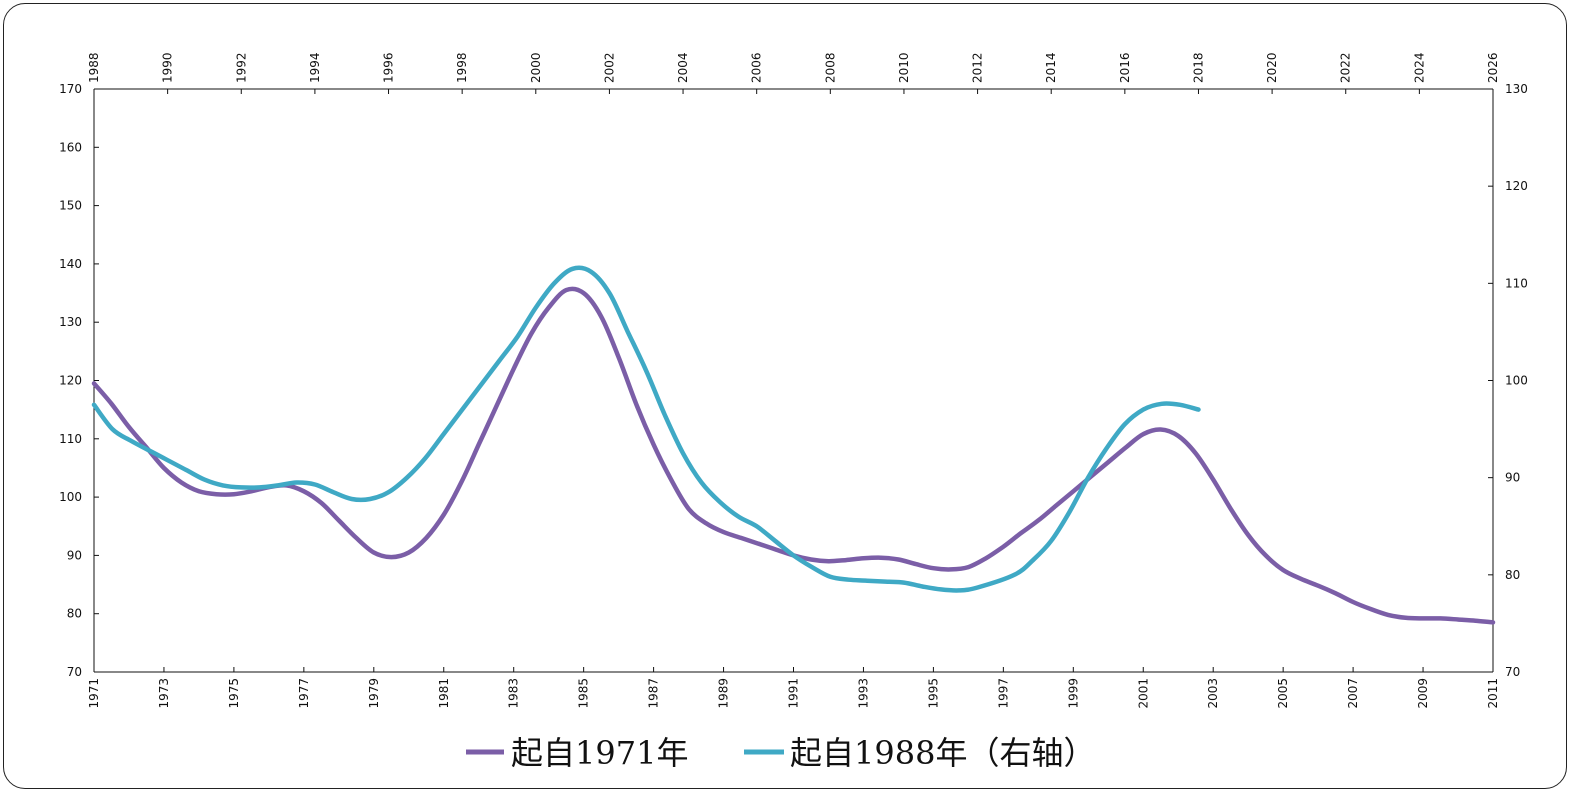  What do you see at coordinates (94, 693) in the screenshot?
I see `x-bottom-tick-label: 1971` at bounding box center [94, 693].